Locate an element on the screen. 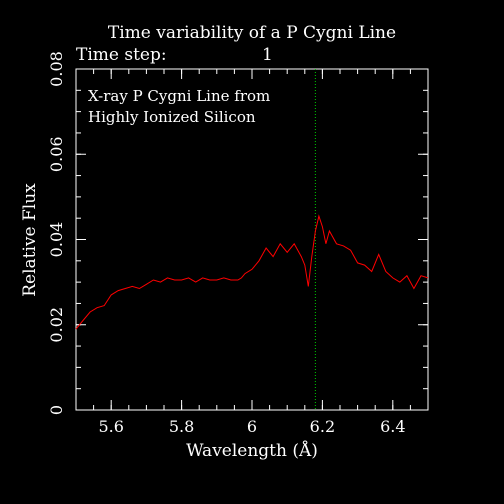 Image resolution: width=504 pixels, height=504 pixels. annotation-line: Highly Ionized Silicon is located at coordinates (172, 117).